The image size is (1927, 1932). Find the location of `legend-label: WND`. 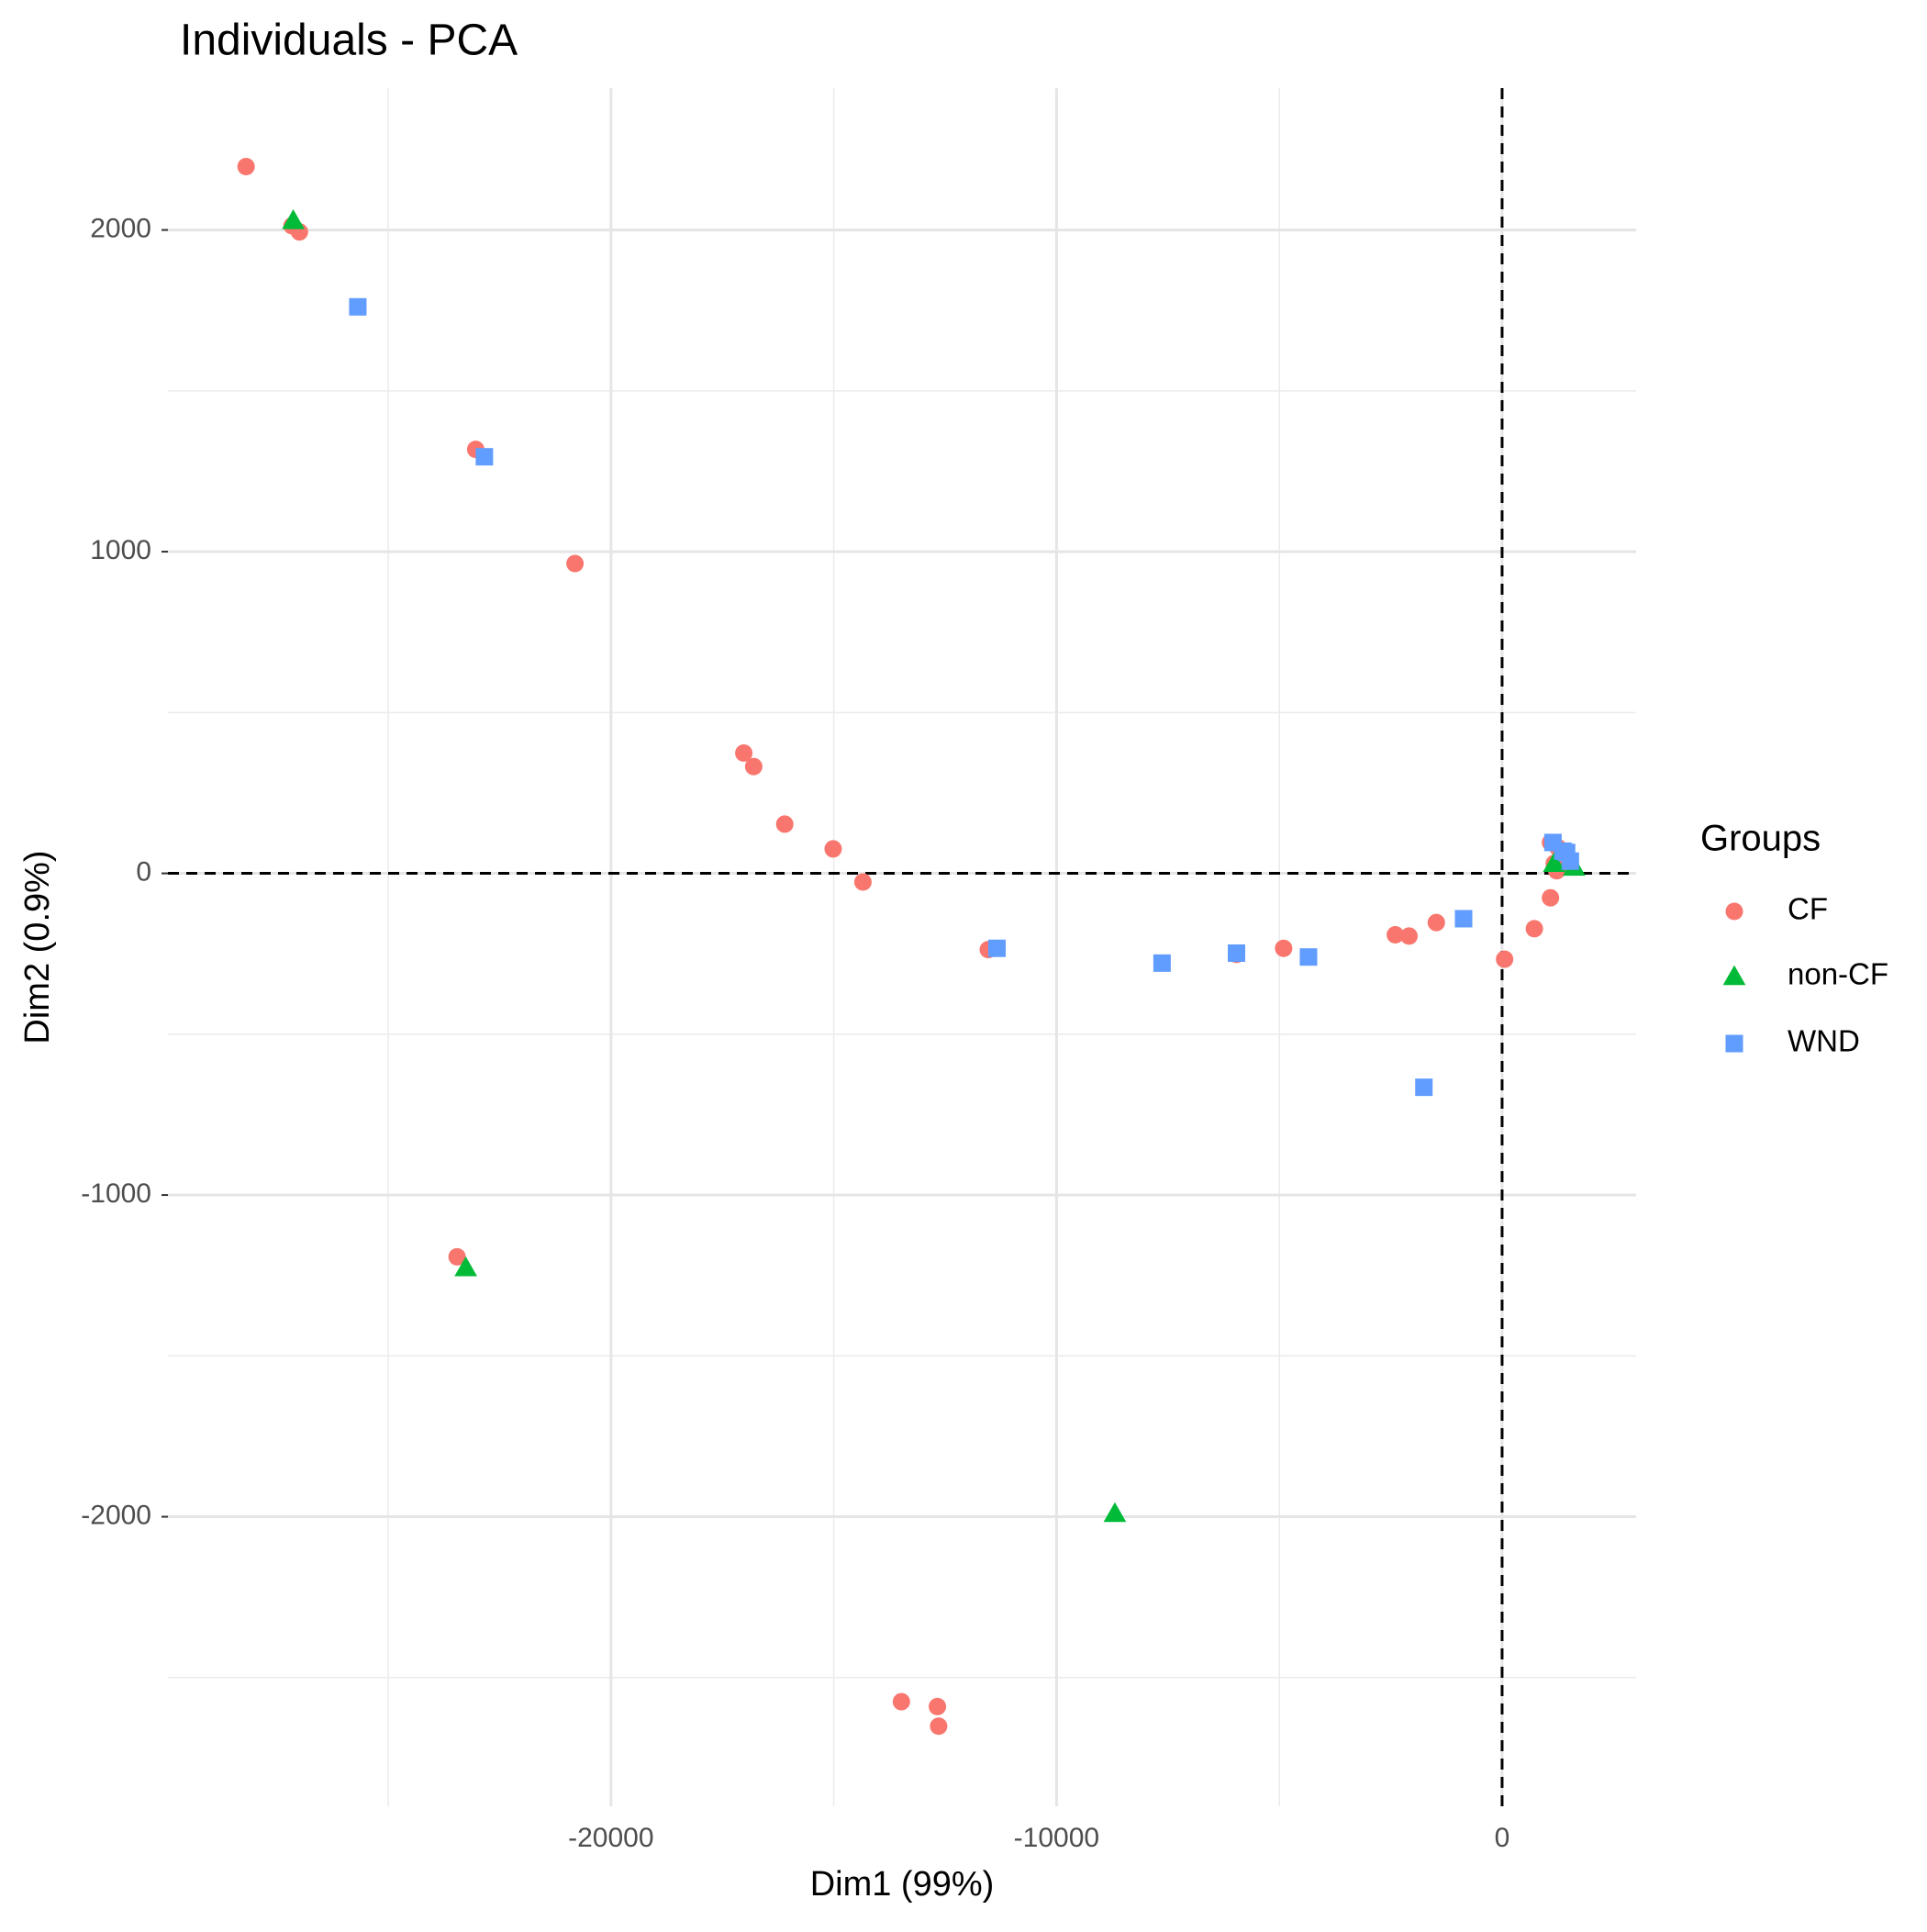

legend-label: WND is located at coordinates (1824, 1041).